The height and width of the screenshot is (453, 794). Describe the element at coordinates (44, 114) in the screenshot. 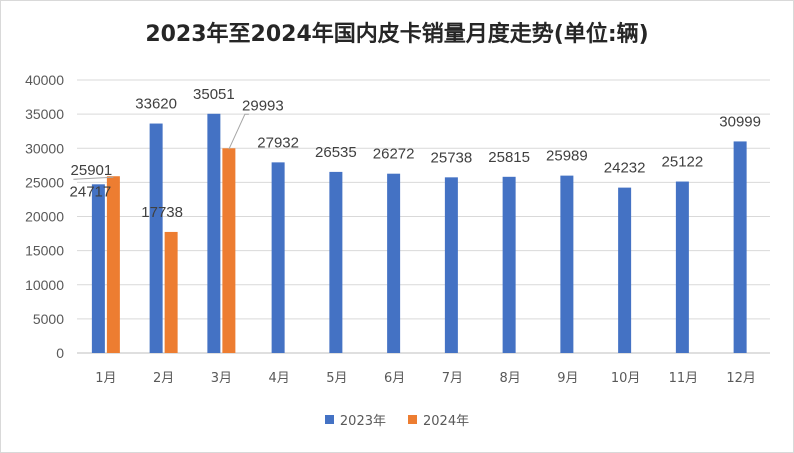

I see `y-tick-label: 35000` at that location.